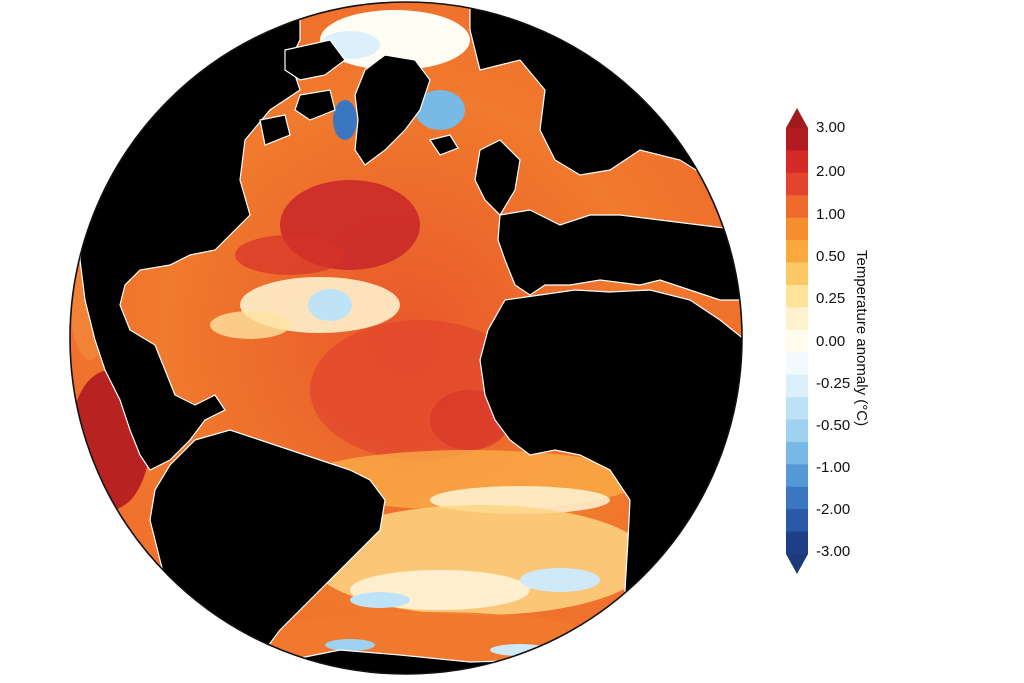  Describe the element at coordinates (392, 110) in the screenshot. I see `greenland` at that location.